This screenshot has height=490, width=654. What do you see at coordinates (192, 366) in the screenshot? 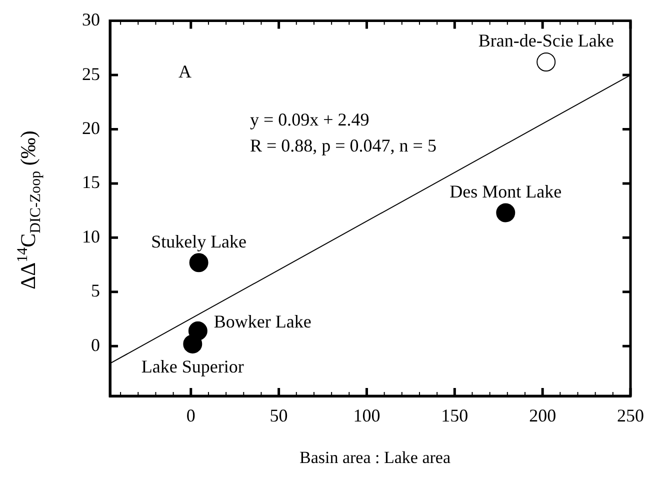
I see `annotation: Lake Superior` at bounding box center [192, 366].